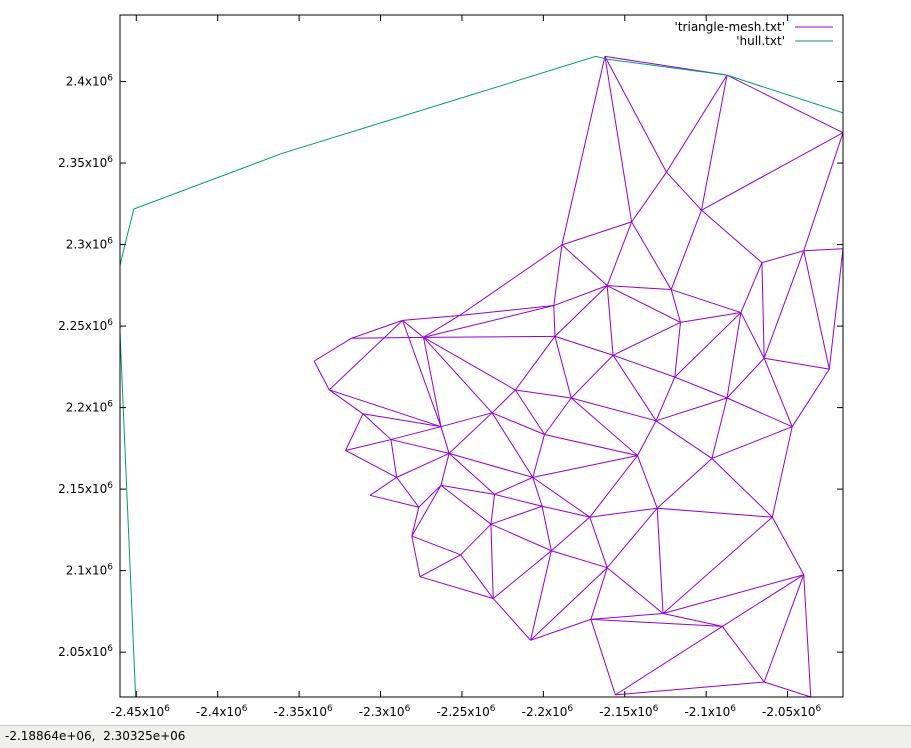 This screenshot has height=748, width=911. I want to click on x-tick-label: -2.35x106, so click(303, 711).